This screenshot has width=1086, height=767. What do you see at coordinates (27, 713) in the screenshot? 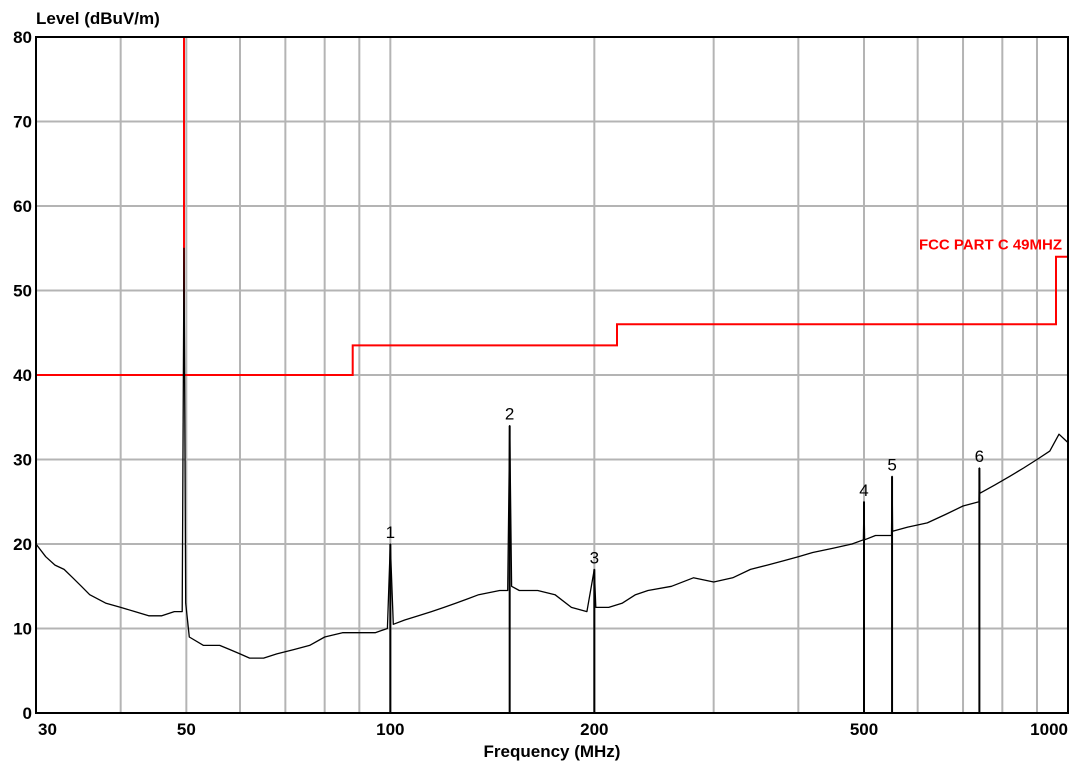
I see `y-tick-label: 0` at bounding box center [27, 713].